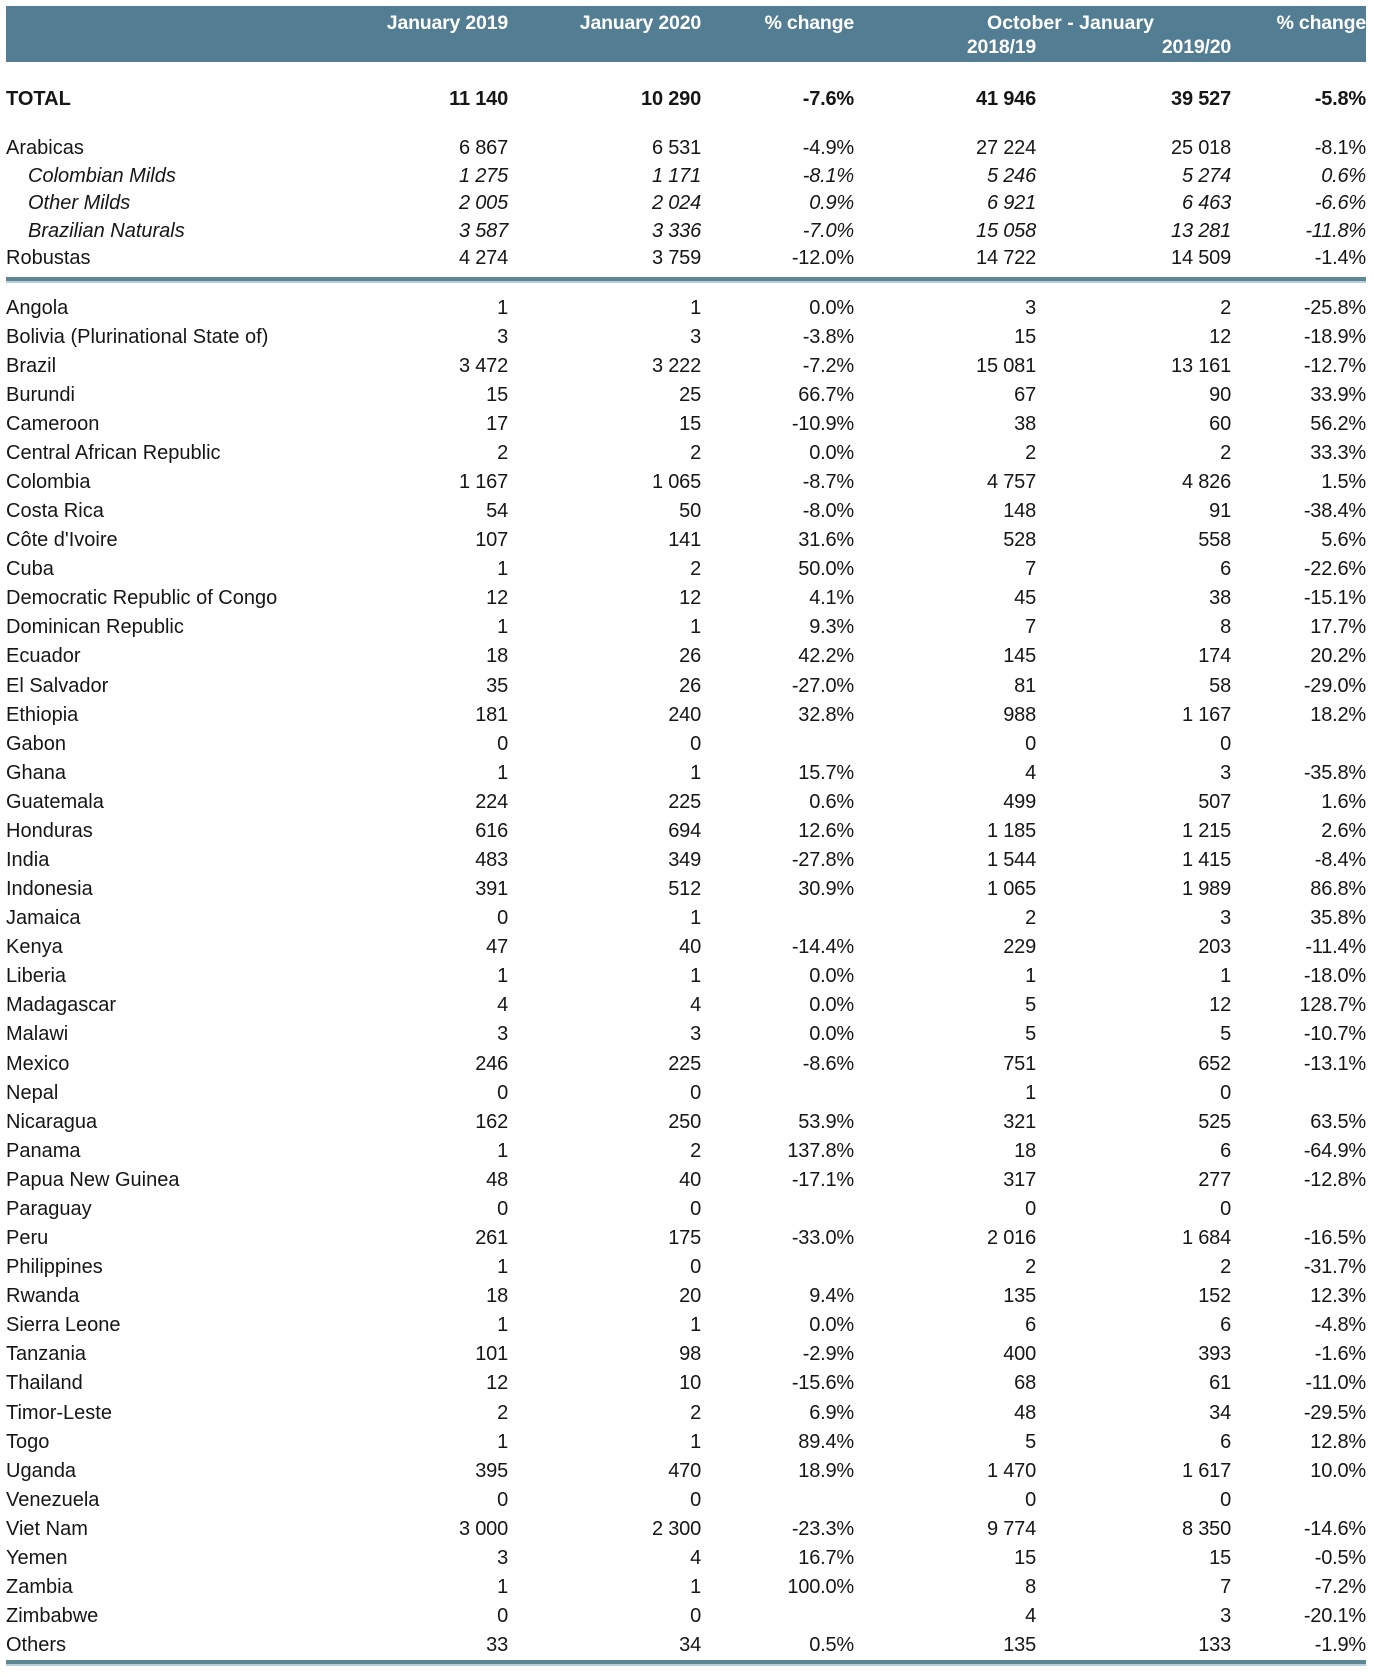  I want to click on row-label: Cameroon, so click(53, 423).